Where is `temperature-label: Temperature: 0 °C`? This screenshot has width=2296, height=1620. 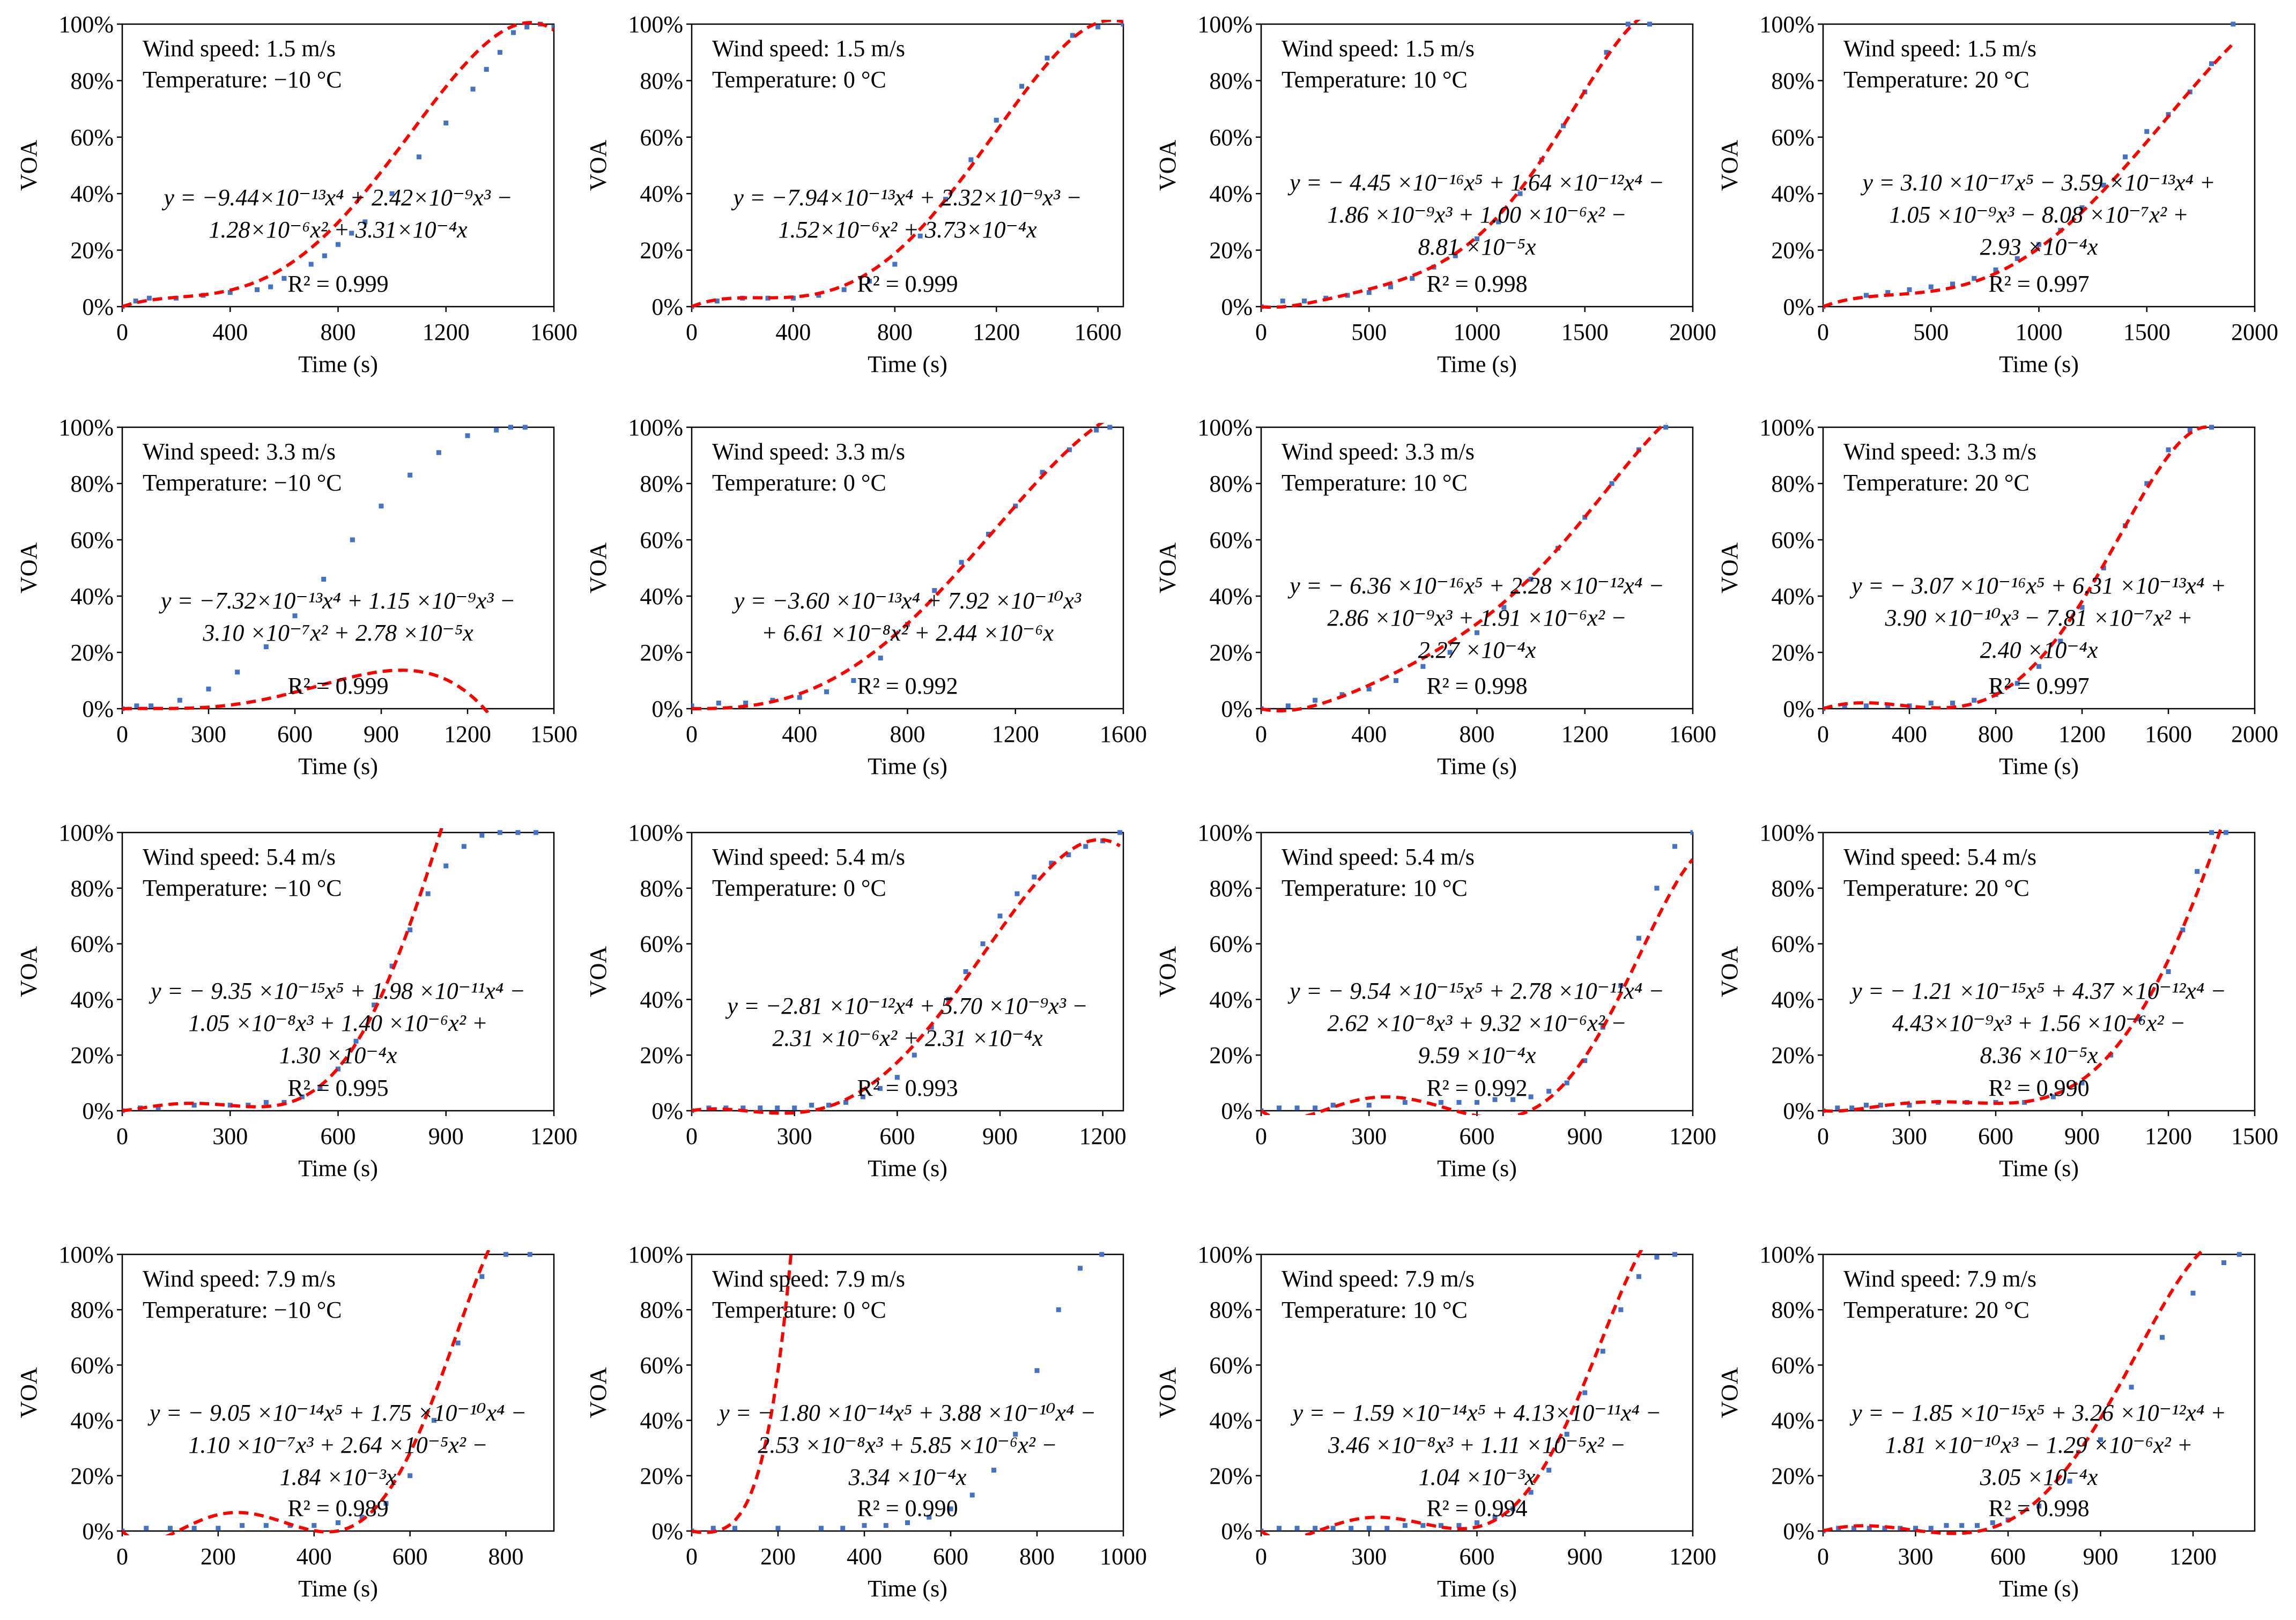 temperature-label: Temperature: 0 °C is located at coordinates (799, 79).